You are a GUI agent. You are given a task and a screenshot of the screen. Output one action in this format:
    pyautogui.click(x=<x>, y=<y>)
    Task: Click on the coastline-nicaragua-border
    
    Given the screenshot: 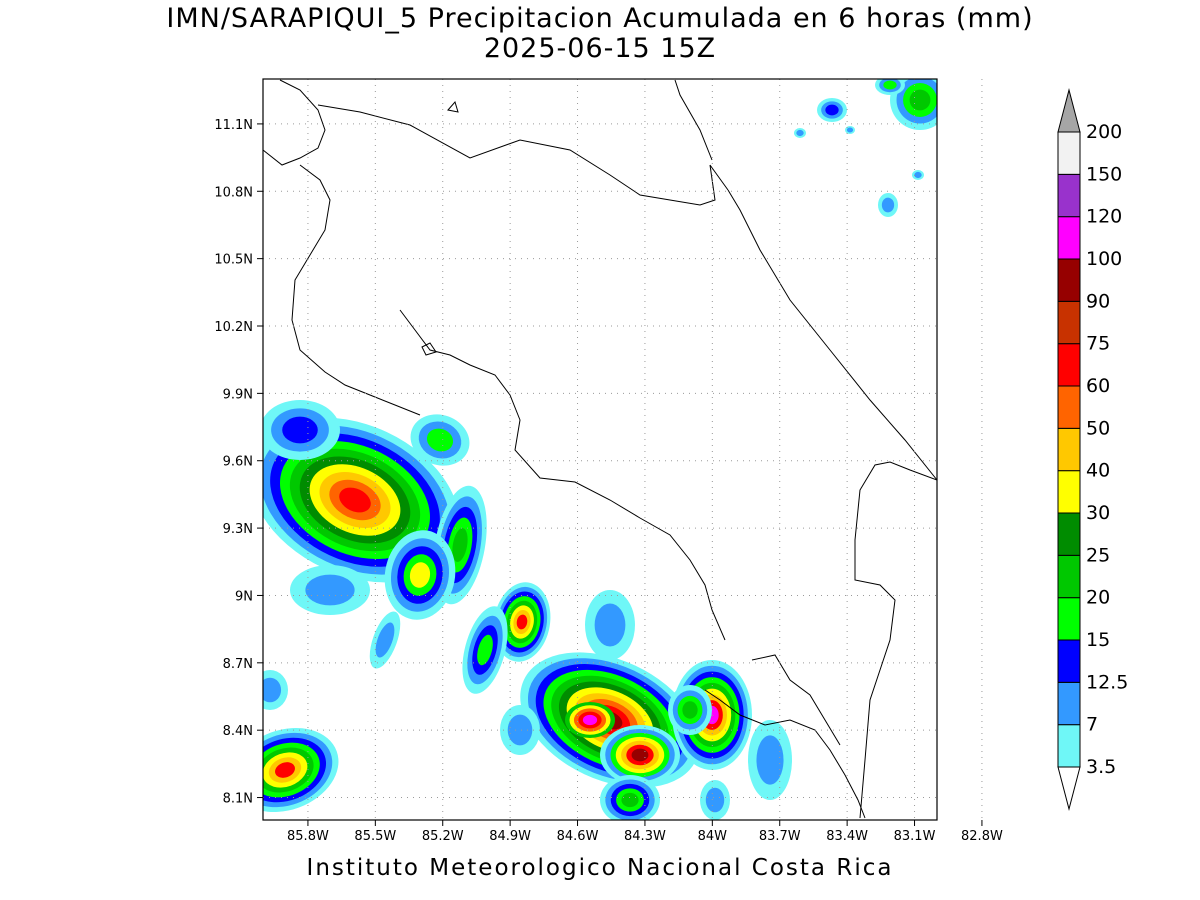 What is the action you would take?
    pyautogui.click(x=523, y=155)
    